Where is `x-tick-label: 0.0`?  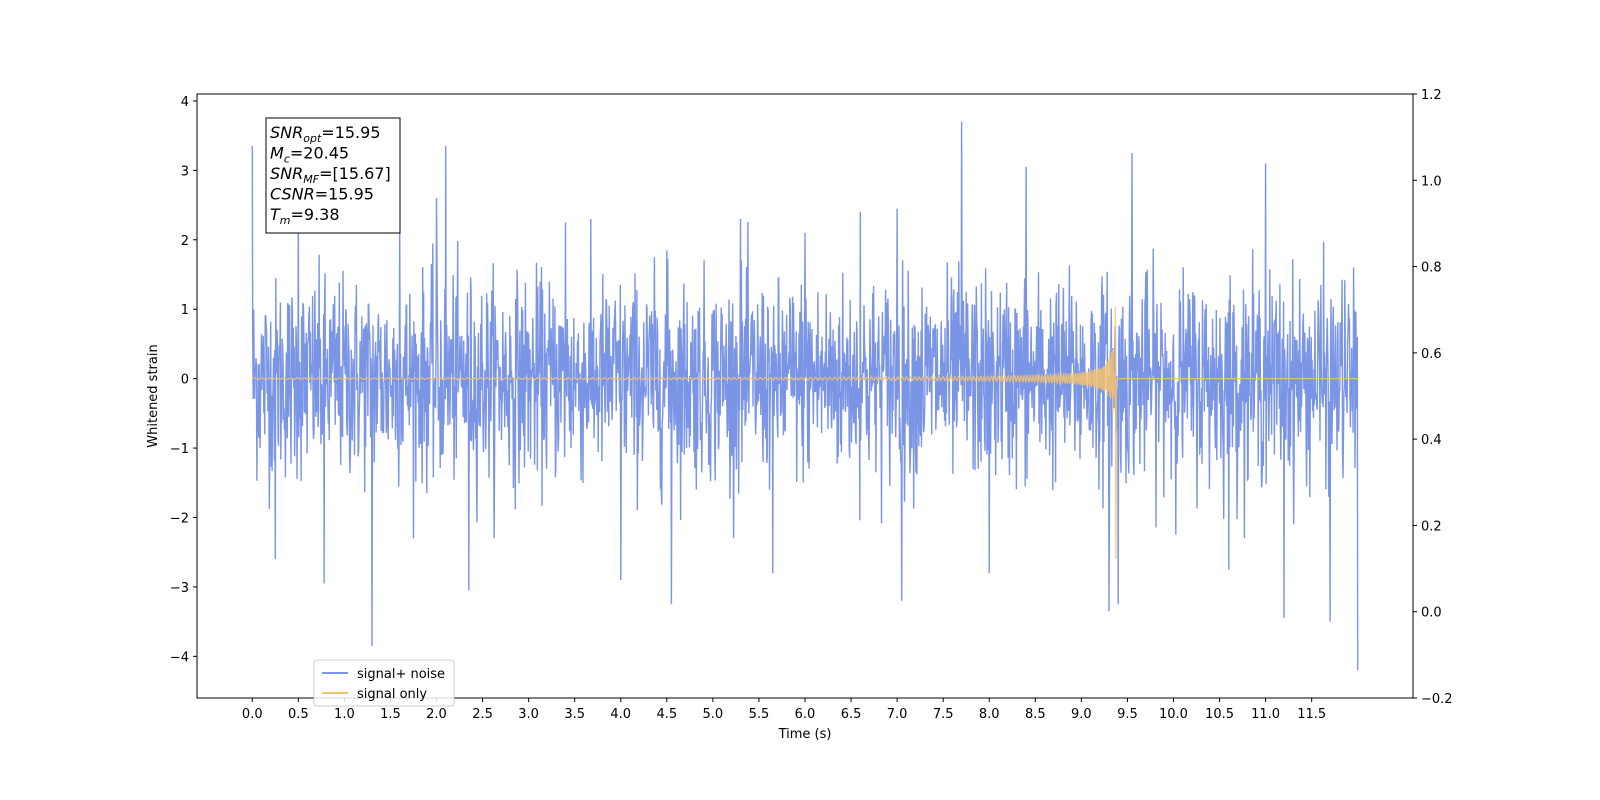
x-tick-label: 0.0 is located at coordinates (252, 714).